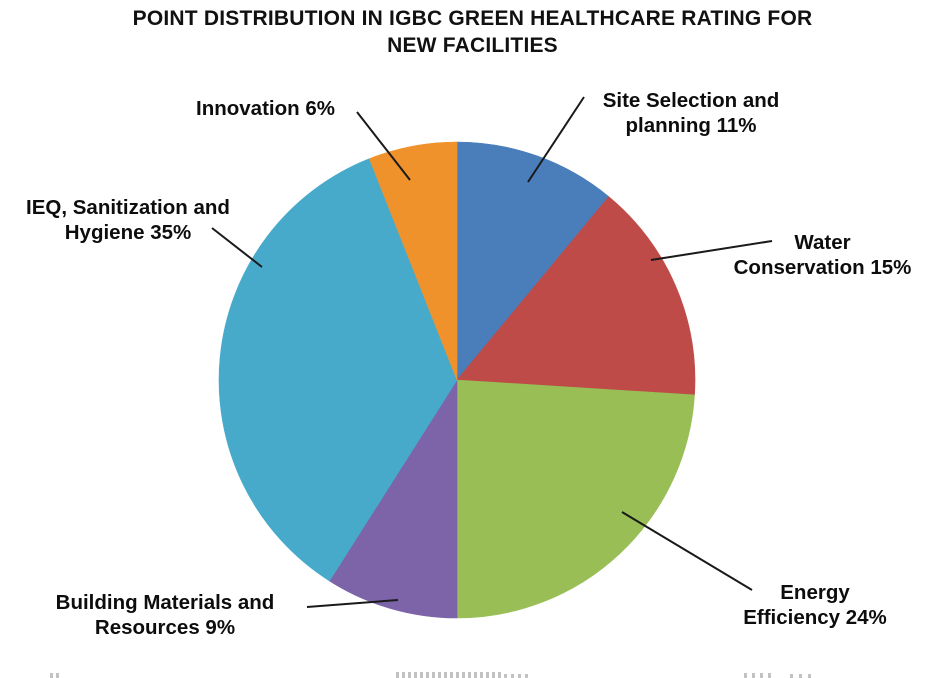  I want to click on leader-line-water-conservation, so click(711, 250).